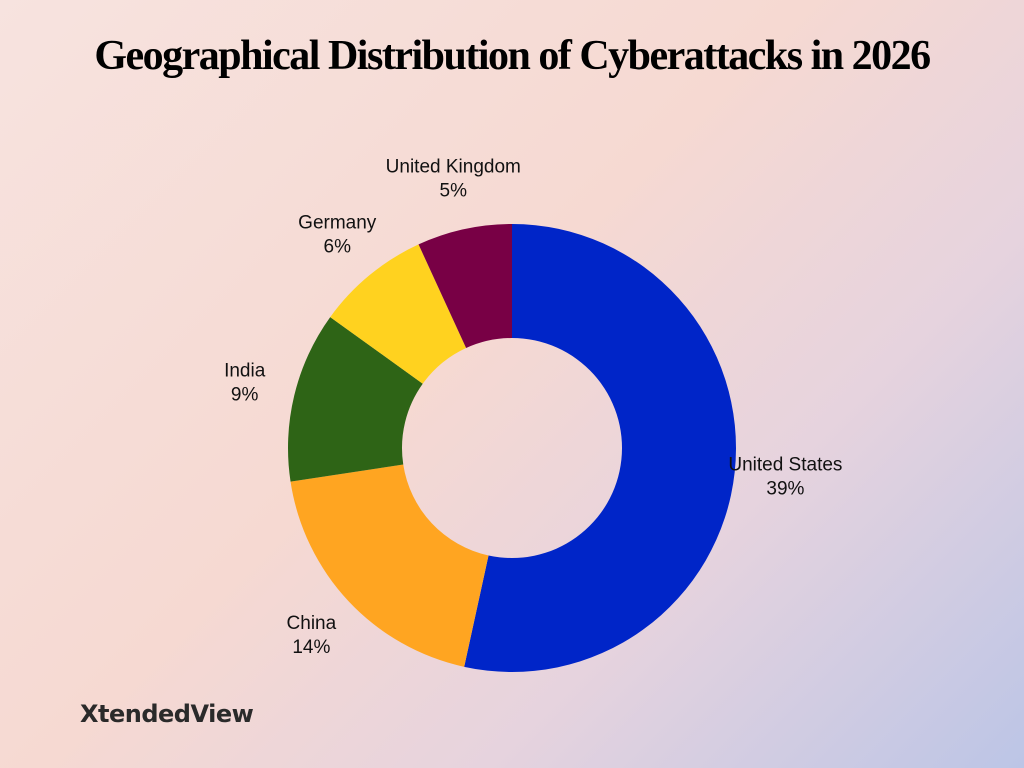  I want to click on slice-label: India, so click(245, 371).